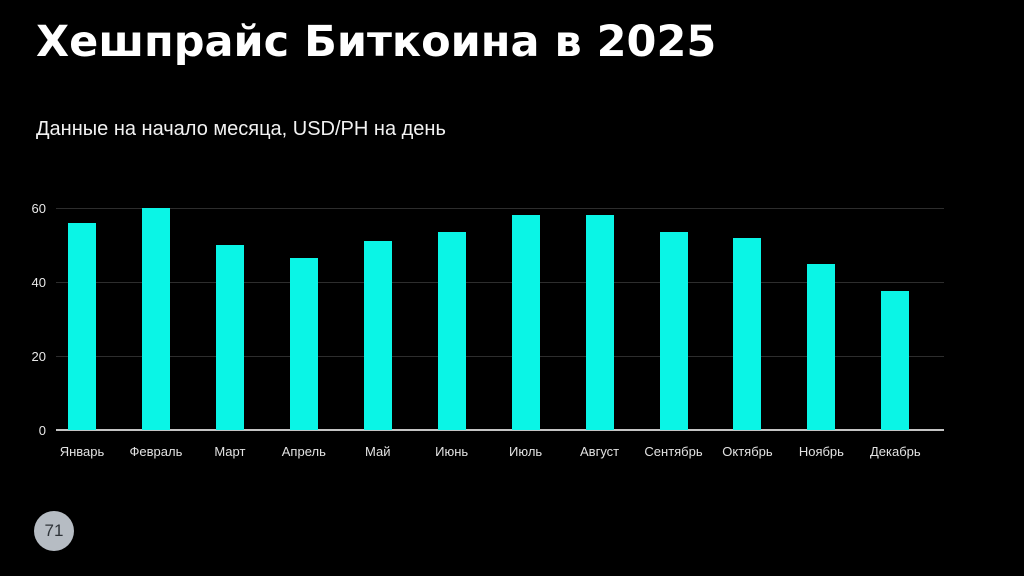 The image size is (1024, 576). I want to click on y-axis-tick-label: 40, so click(38, 282).